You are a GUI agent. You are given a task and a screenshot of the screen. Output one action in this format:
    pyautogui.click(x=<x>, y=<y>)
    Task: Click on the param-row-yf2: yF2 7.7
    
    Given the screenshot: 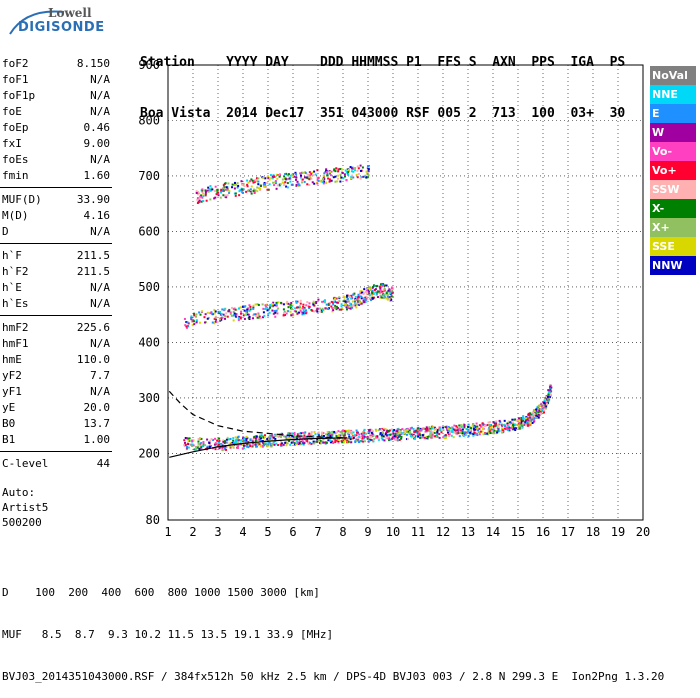 What is the action you would take?
    pyautogui.click(x=56, y=376)
    